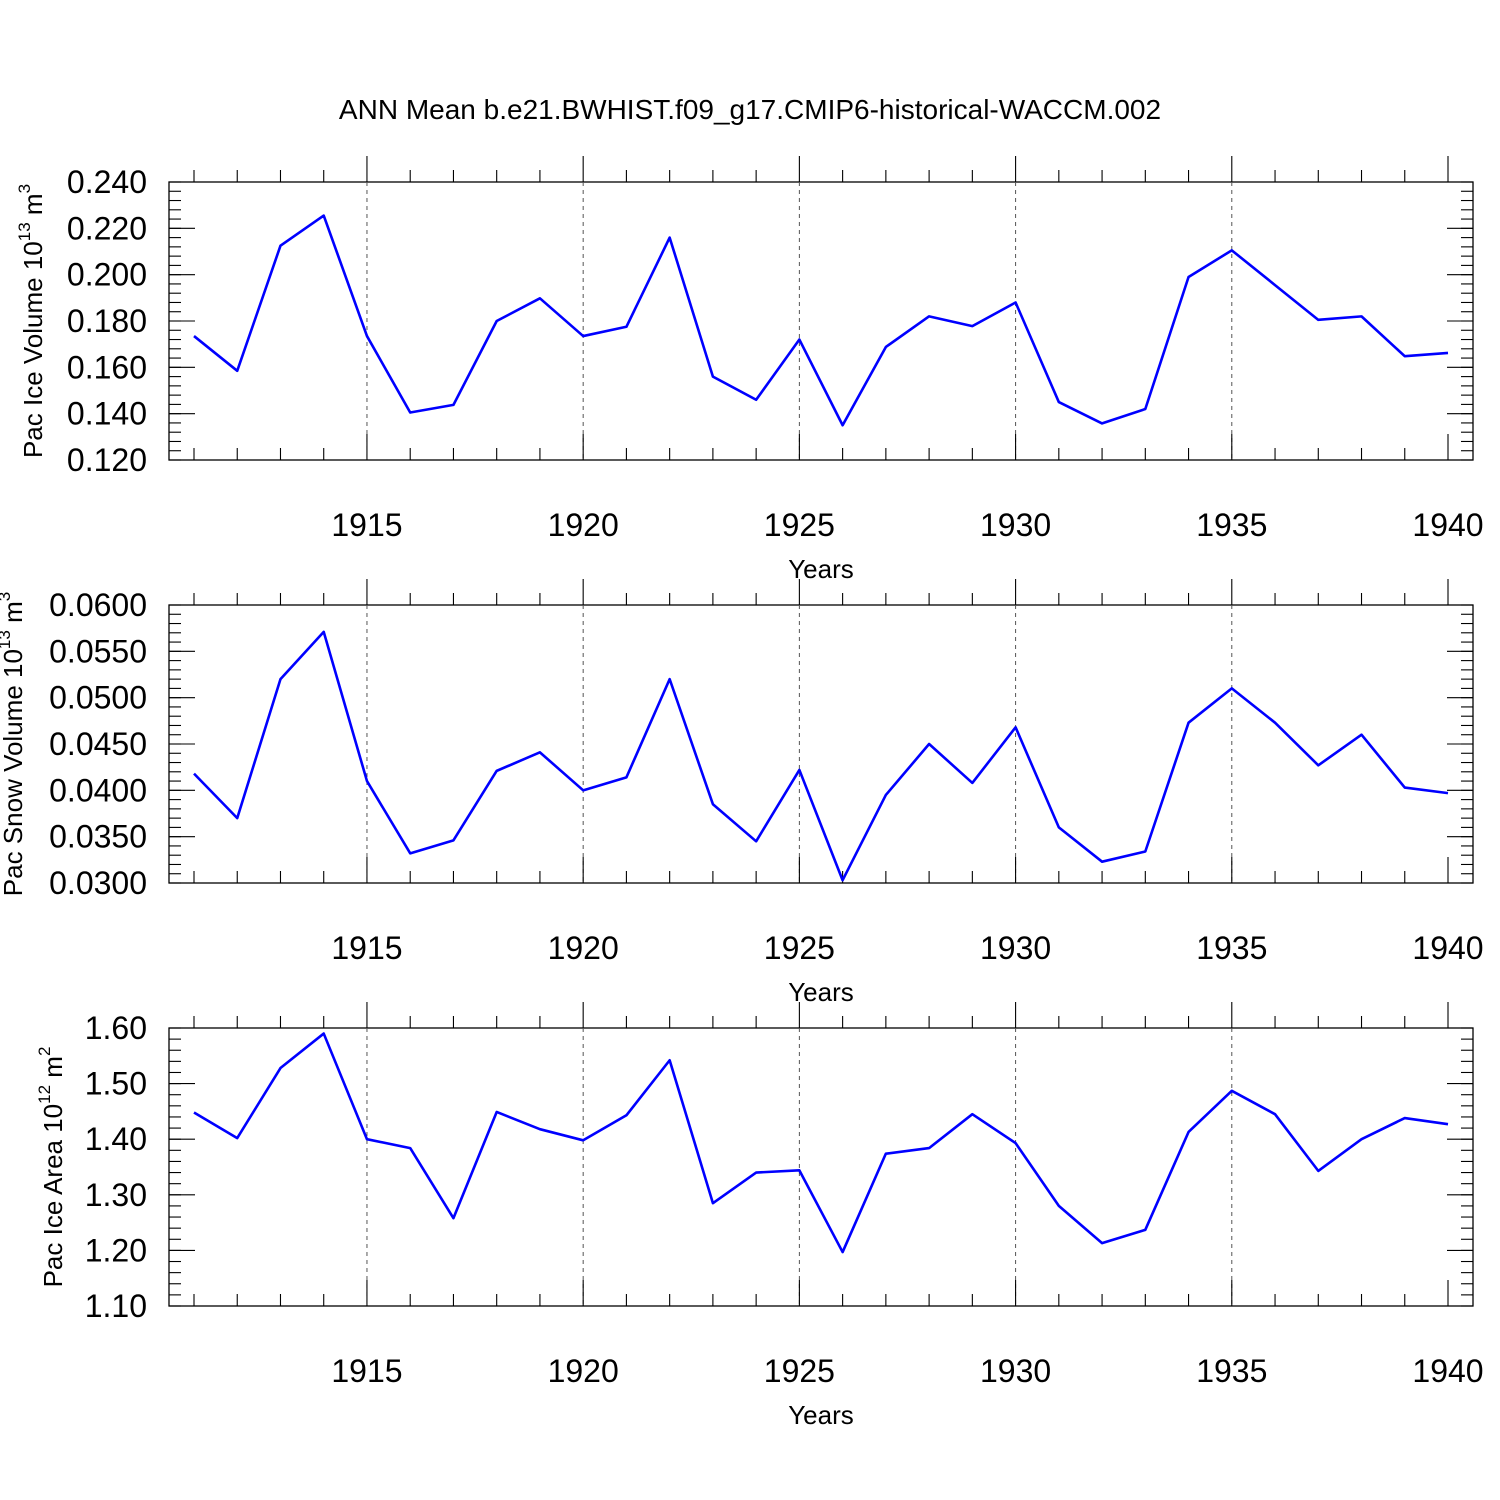  I want to click on y-tick-label: 0.120, so click(107, 460).